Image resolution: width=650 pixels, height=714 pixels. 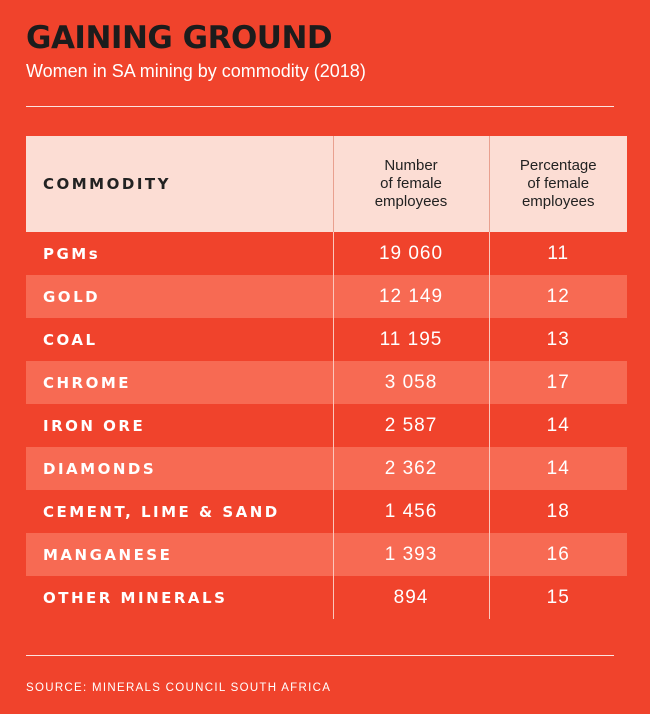 I want to click on table-row: MANGANESE 1 393 16, so click(x=326, y=554).